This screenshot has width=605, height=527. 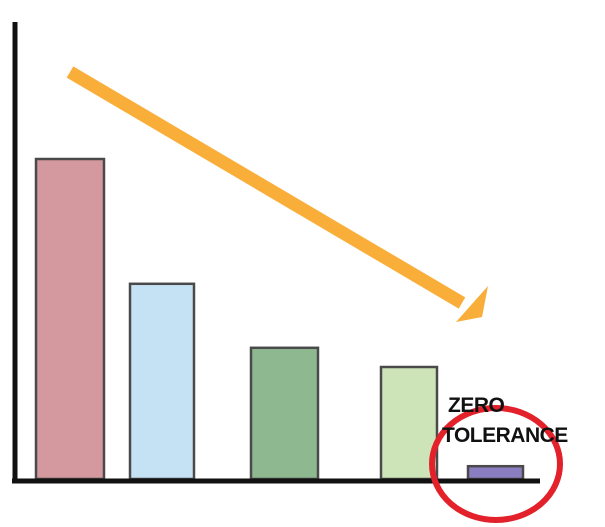 I want to click on trend-arrow-head, so click(x=472, y=304).